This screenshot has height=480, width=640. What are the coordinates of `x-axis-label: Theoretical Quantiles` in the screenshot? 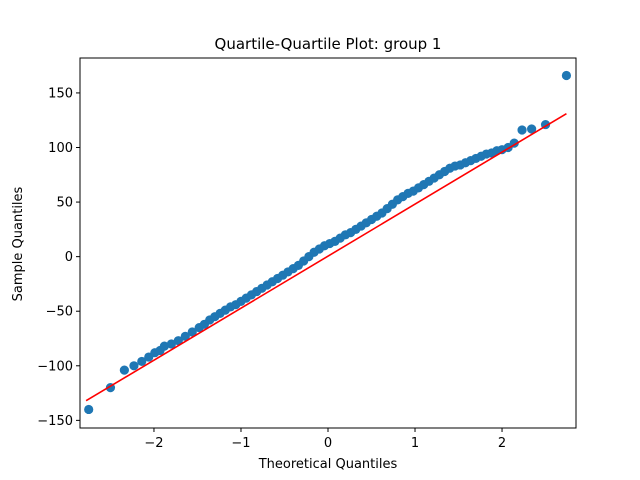 It's located at (328, 464).